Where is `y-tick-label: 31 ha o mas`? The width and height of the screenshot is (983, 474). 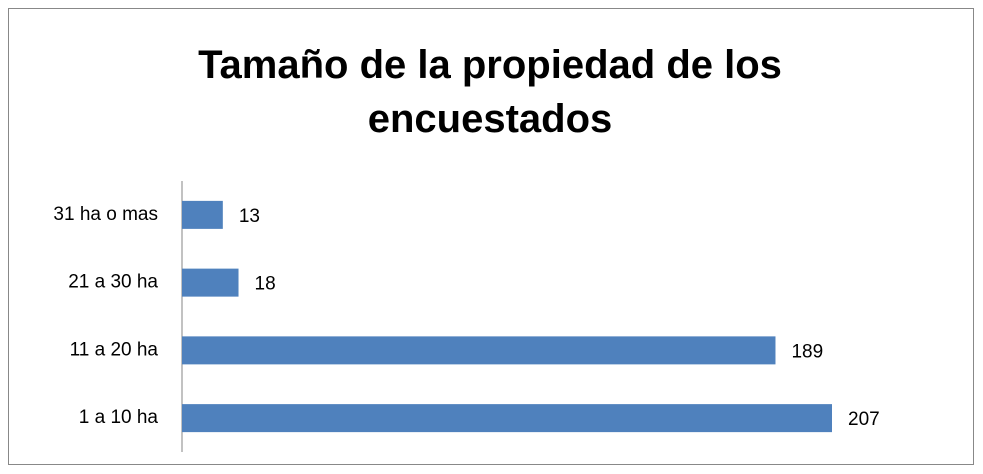 y-tick-label: 31 ha o mas is located at coordinates (105, 214).